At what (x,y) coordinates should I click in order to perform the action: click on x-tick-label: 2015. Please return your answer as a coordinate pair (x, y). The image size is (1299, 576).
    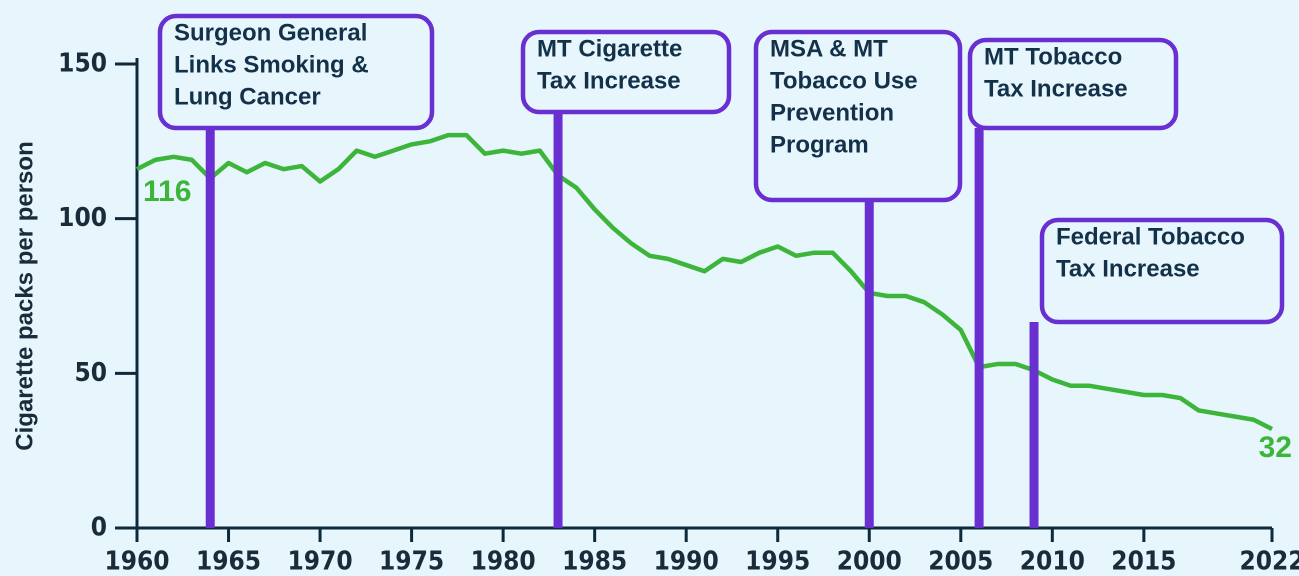
    Looking at the image, I should click on (1143, 561).